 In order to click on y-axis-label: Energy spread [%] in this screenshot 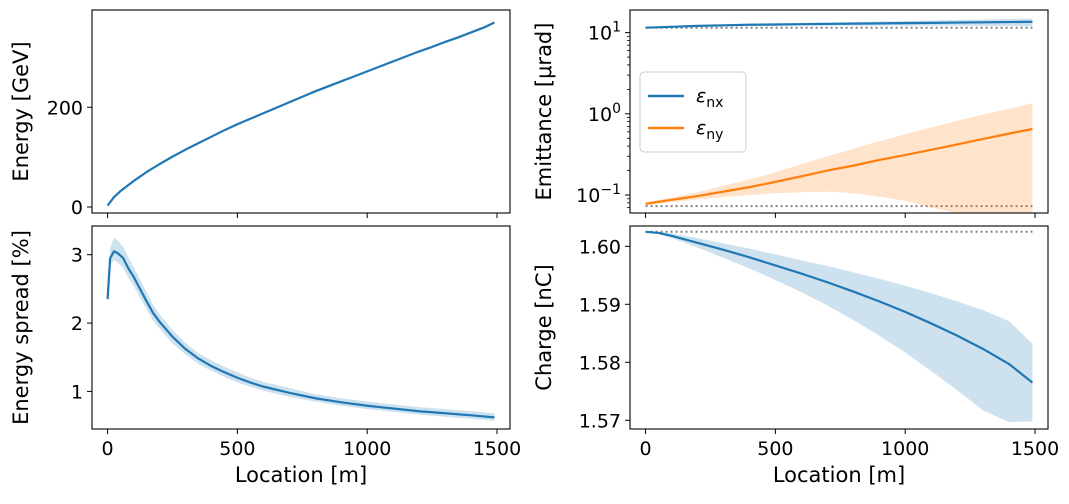, I will do `click(21, 327)`.